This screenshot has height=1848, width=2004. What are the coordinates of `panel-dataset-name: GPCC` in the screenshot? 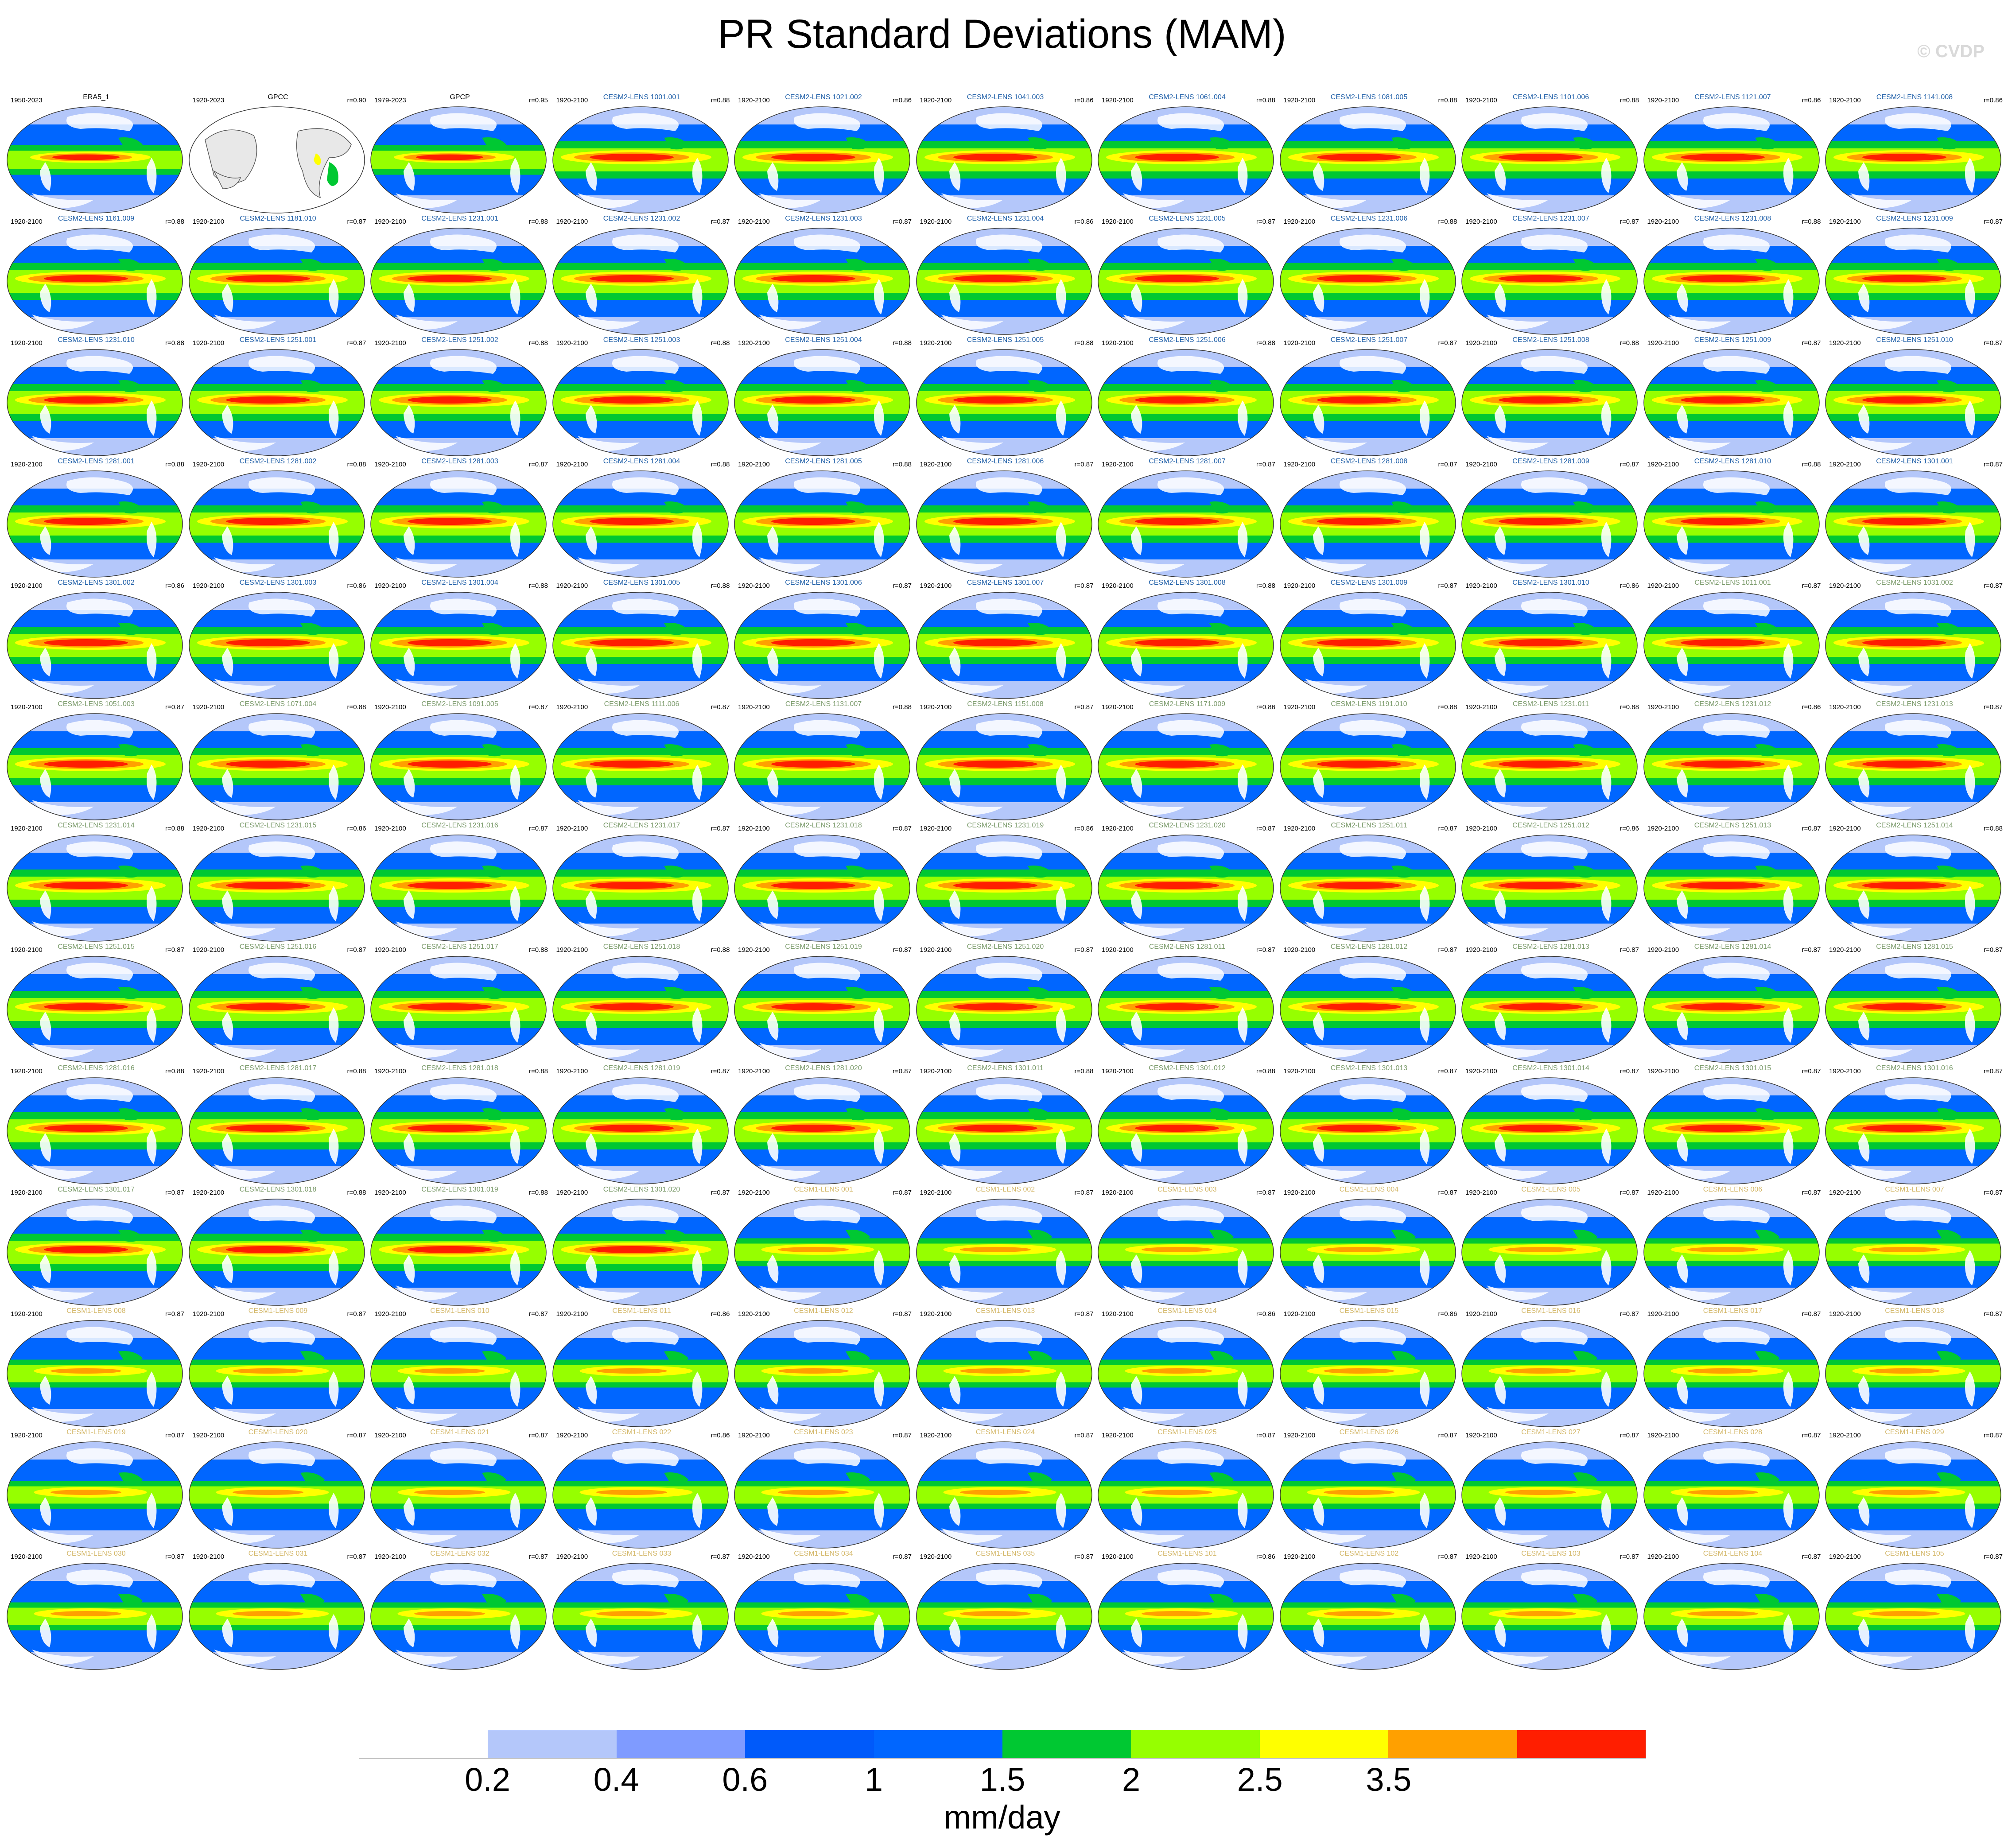 It's located at (278, 97).